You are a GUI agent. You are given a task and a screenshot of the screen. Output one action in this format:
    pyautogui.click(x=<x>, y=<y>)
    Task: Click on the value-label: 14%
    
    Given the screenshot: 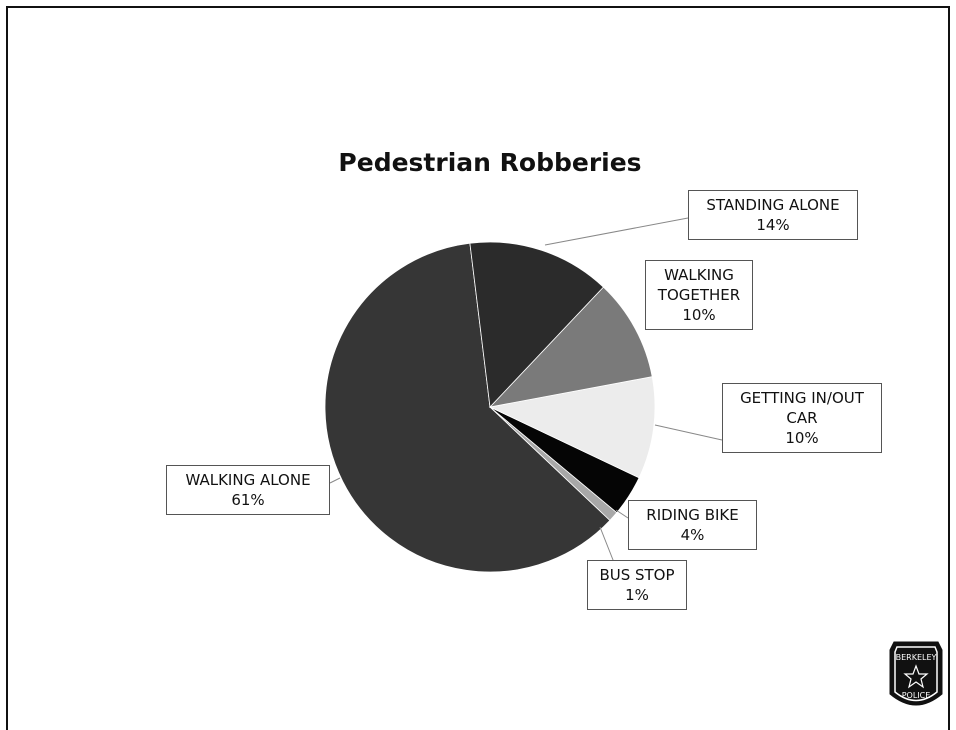 What is the action you would take?
    pyautogui.click(x=773, y=225)
    